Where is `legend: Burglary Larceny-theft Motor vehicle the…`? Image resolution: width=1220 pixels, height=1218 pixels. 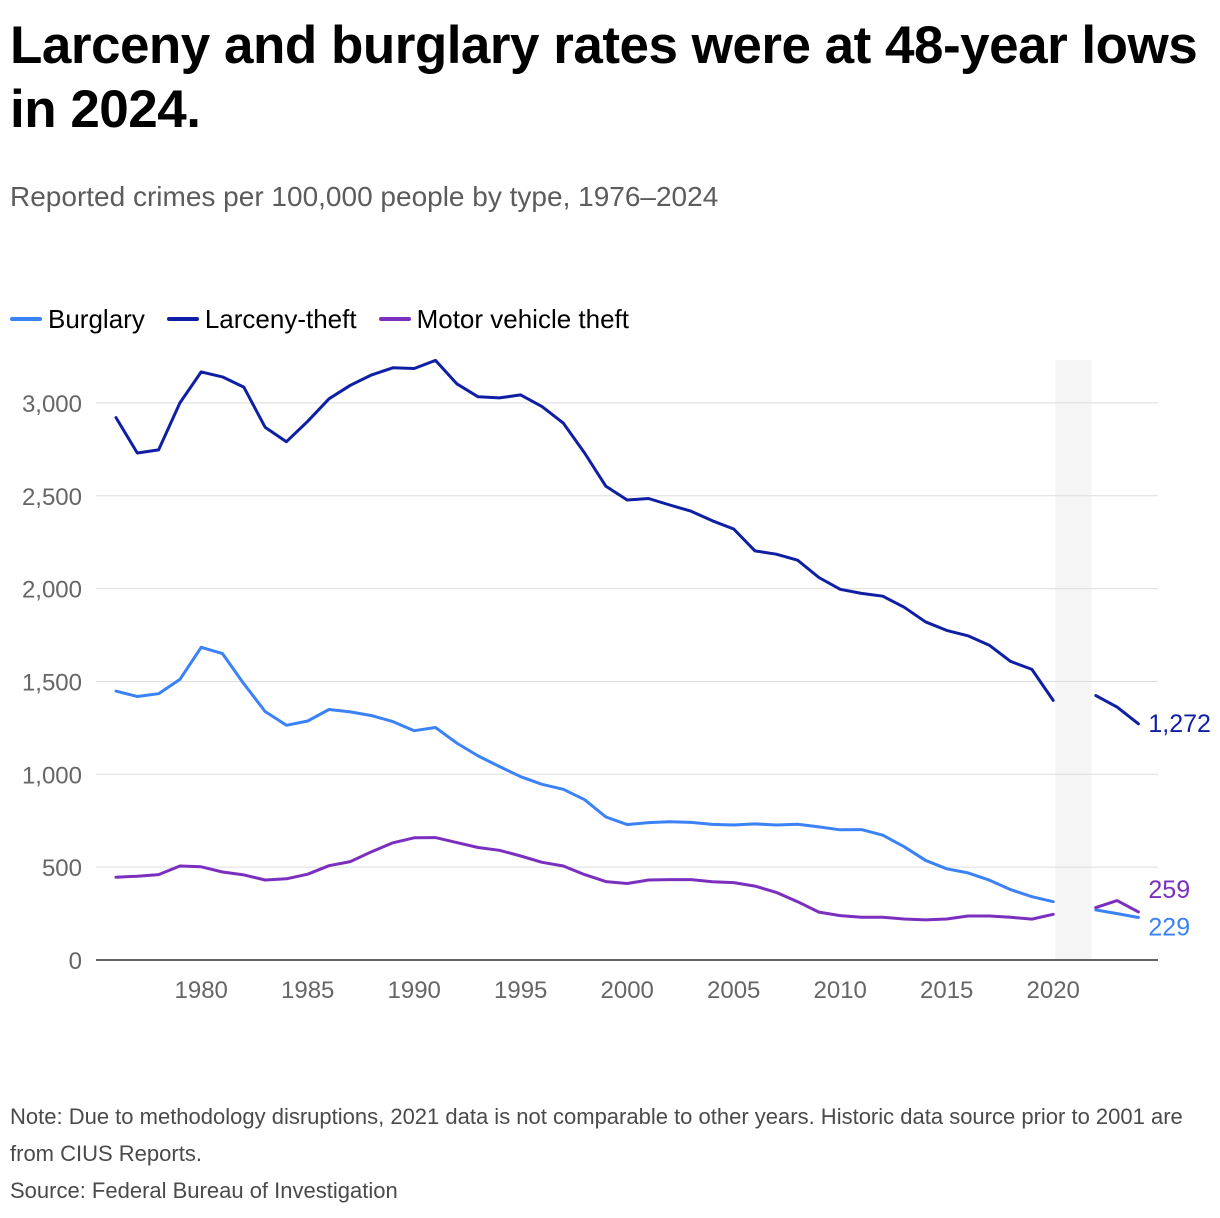 legend: Burglary Larceny-theft Motor vehicle the… is located at coordinates (330, 319).